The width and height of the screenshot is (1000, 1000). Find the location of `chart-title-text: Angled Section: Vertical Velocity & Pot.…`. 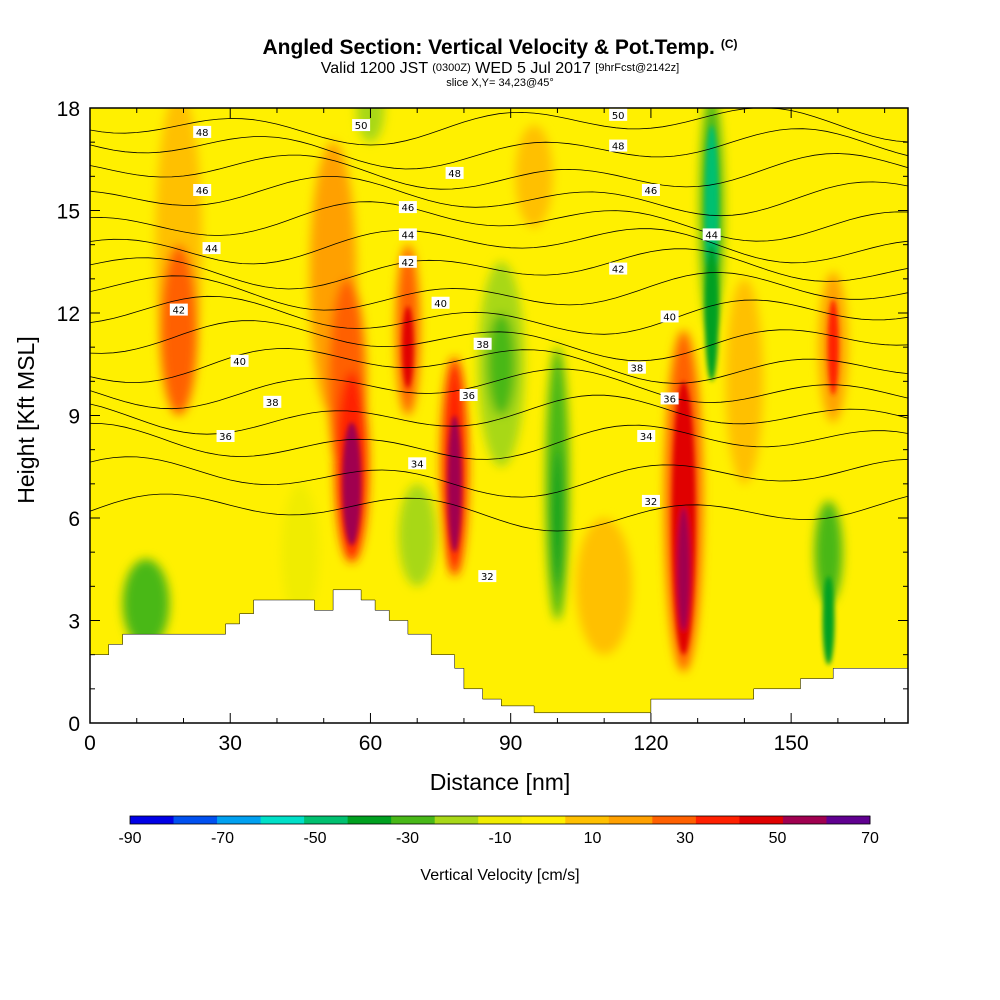

chart-title-text: Angled Section: Vertical Velocity & Pot.… is located at coordinates (488, 47).